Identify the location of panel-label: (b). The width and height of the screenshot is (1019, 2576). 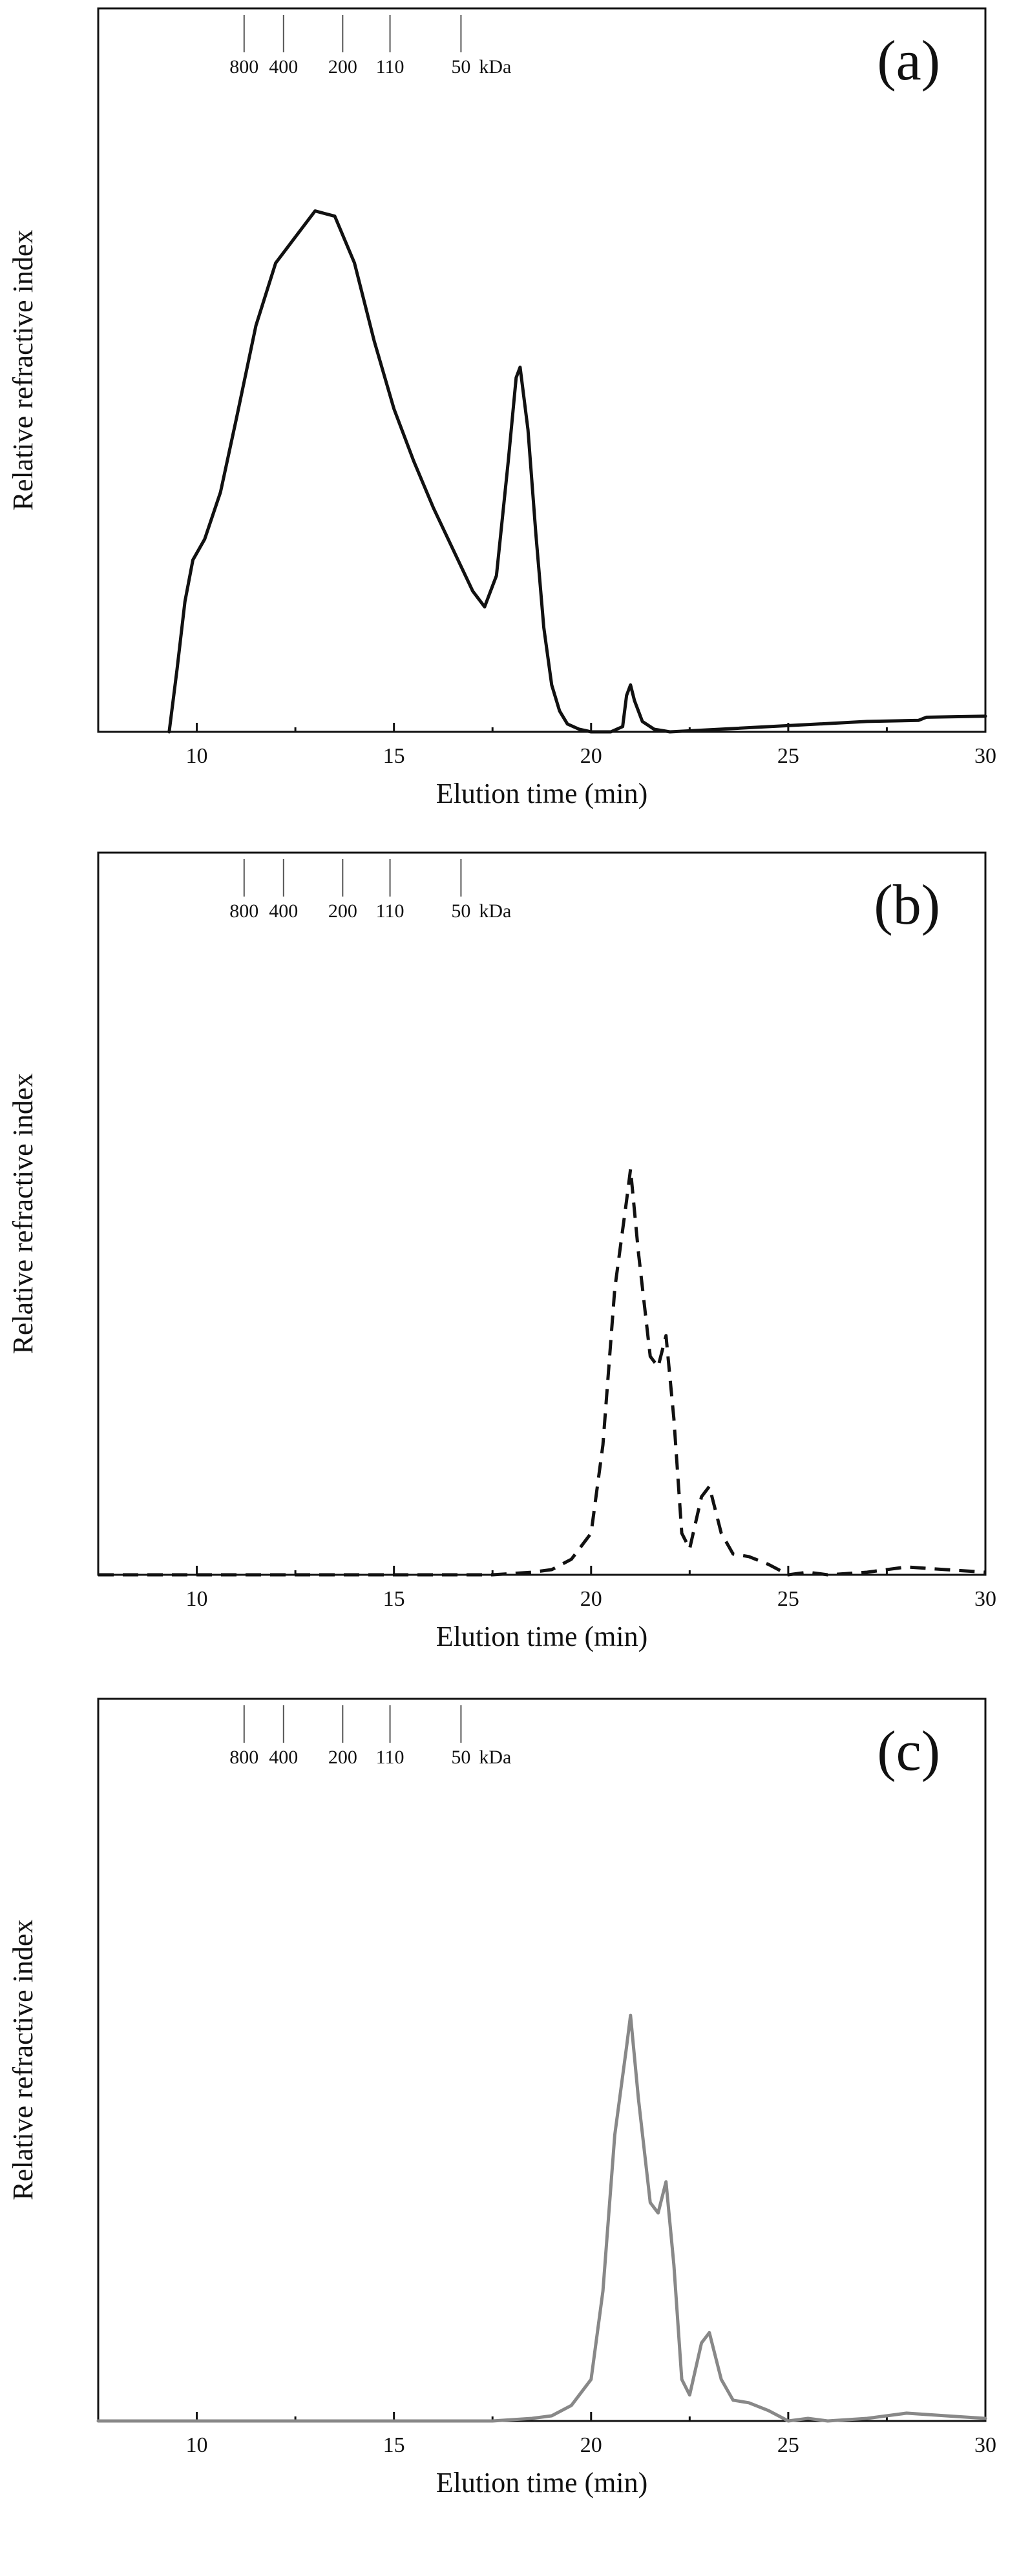
(907, 905).